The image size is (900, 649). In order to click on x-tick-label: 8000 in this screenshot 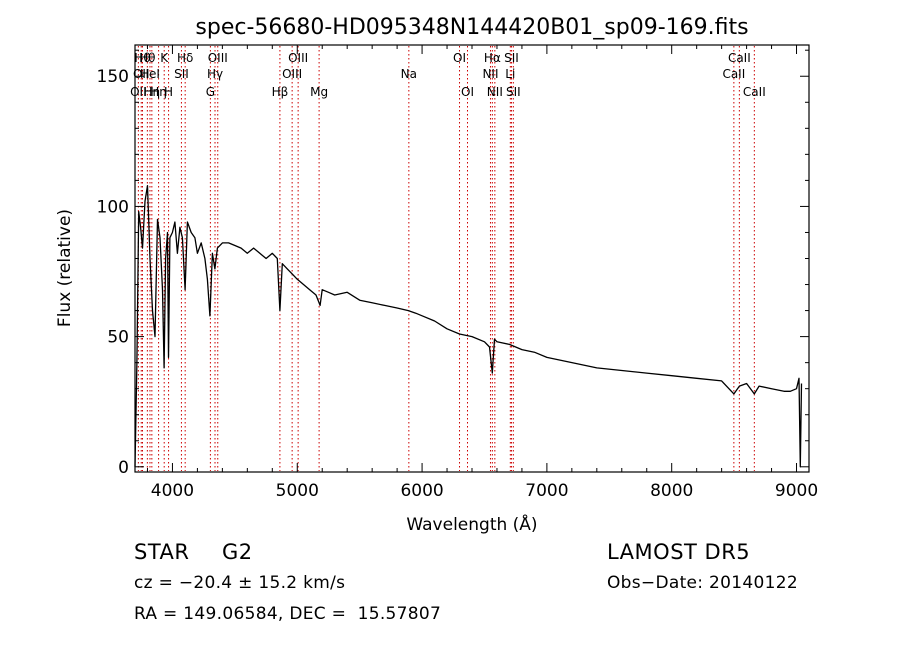, I will do `click(671, 491)`.